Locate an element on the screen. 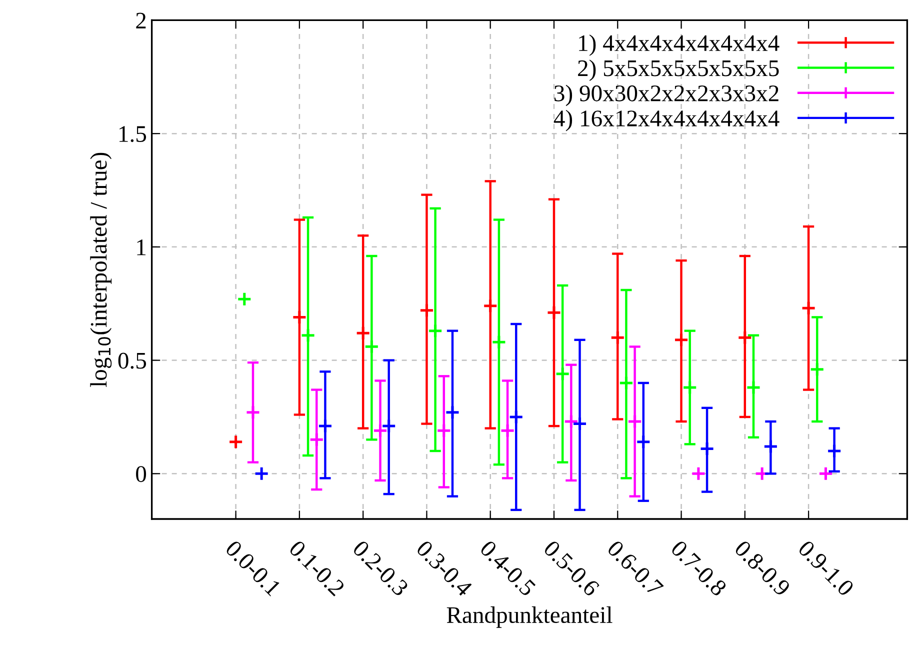 The width and height of the screenshot is (909, 652). legend-label: 4) 16x12x4x4x4x4x4x4 is located at coordinates (667, 121).